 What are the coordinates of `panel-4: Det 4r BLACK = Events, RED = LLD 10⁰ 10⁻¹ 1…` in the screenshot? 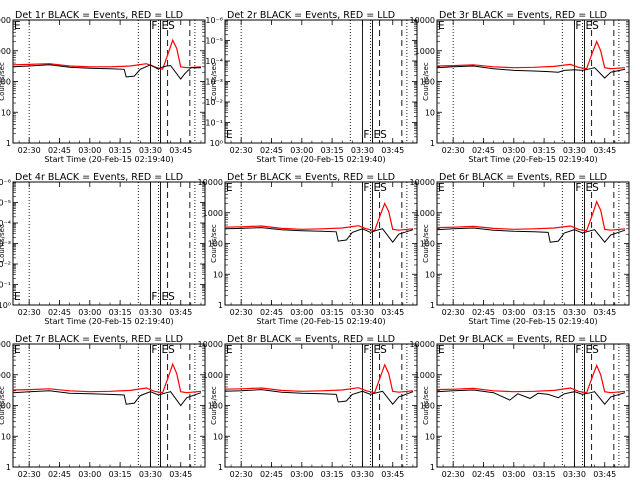 It's located at (103, 249).